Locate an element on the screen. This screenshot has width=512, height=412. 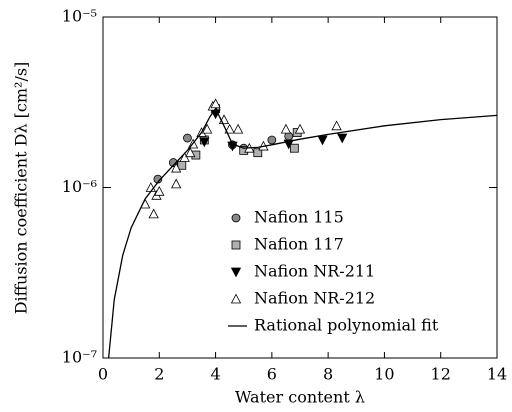
x-tick-label: 14 is located at coordinates (497, 374).